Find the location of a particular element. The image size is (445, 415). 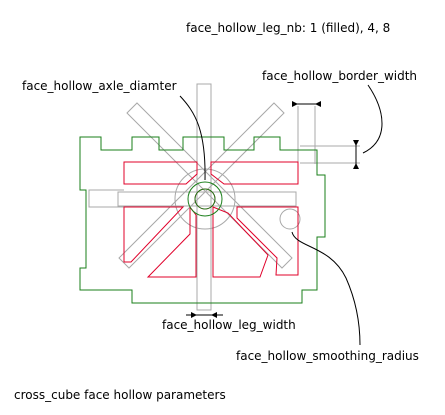

arrow-bw-left is located at coordinates (295, 104).